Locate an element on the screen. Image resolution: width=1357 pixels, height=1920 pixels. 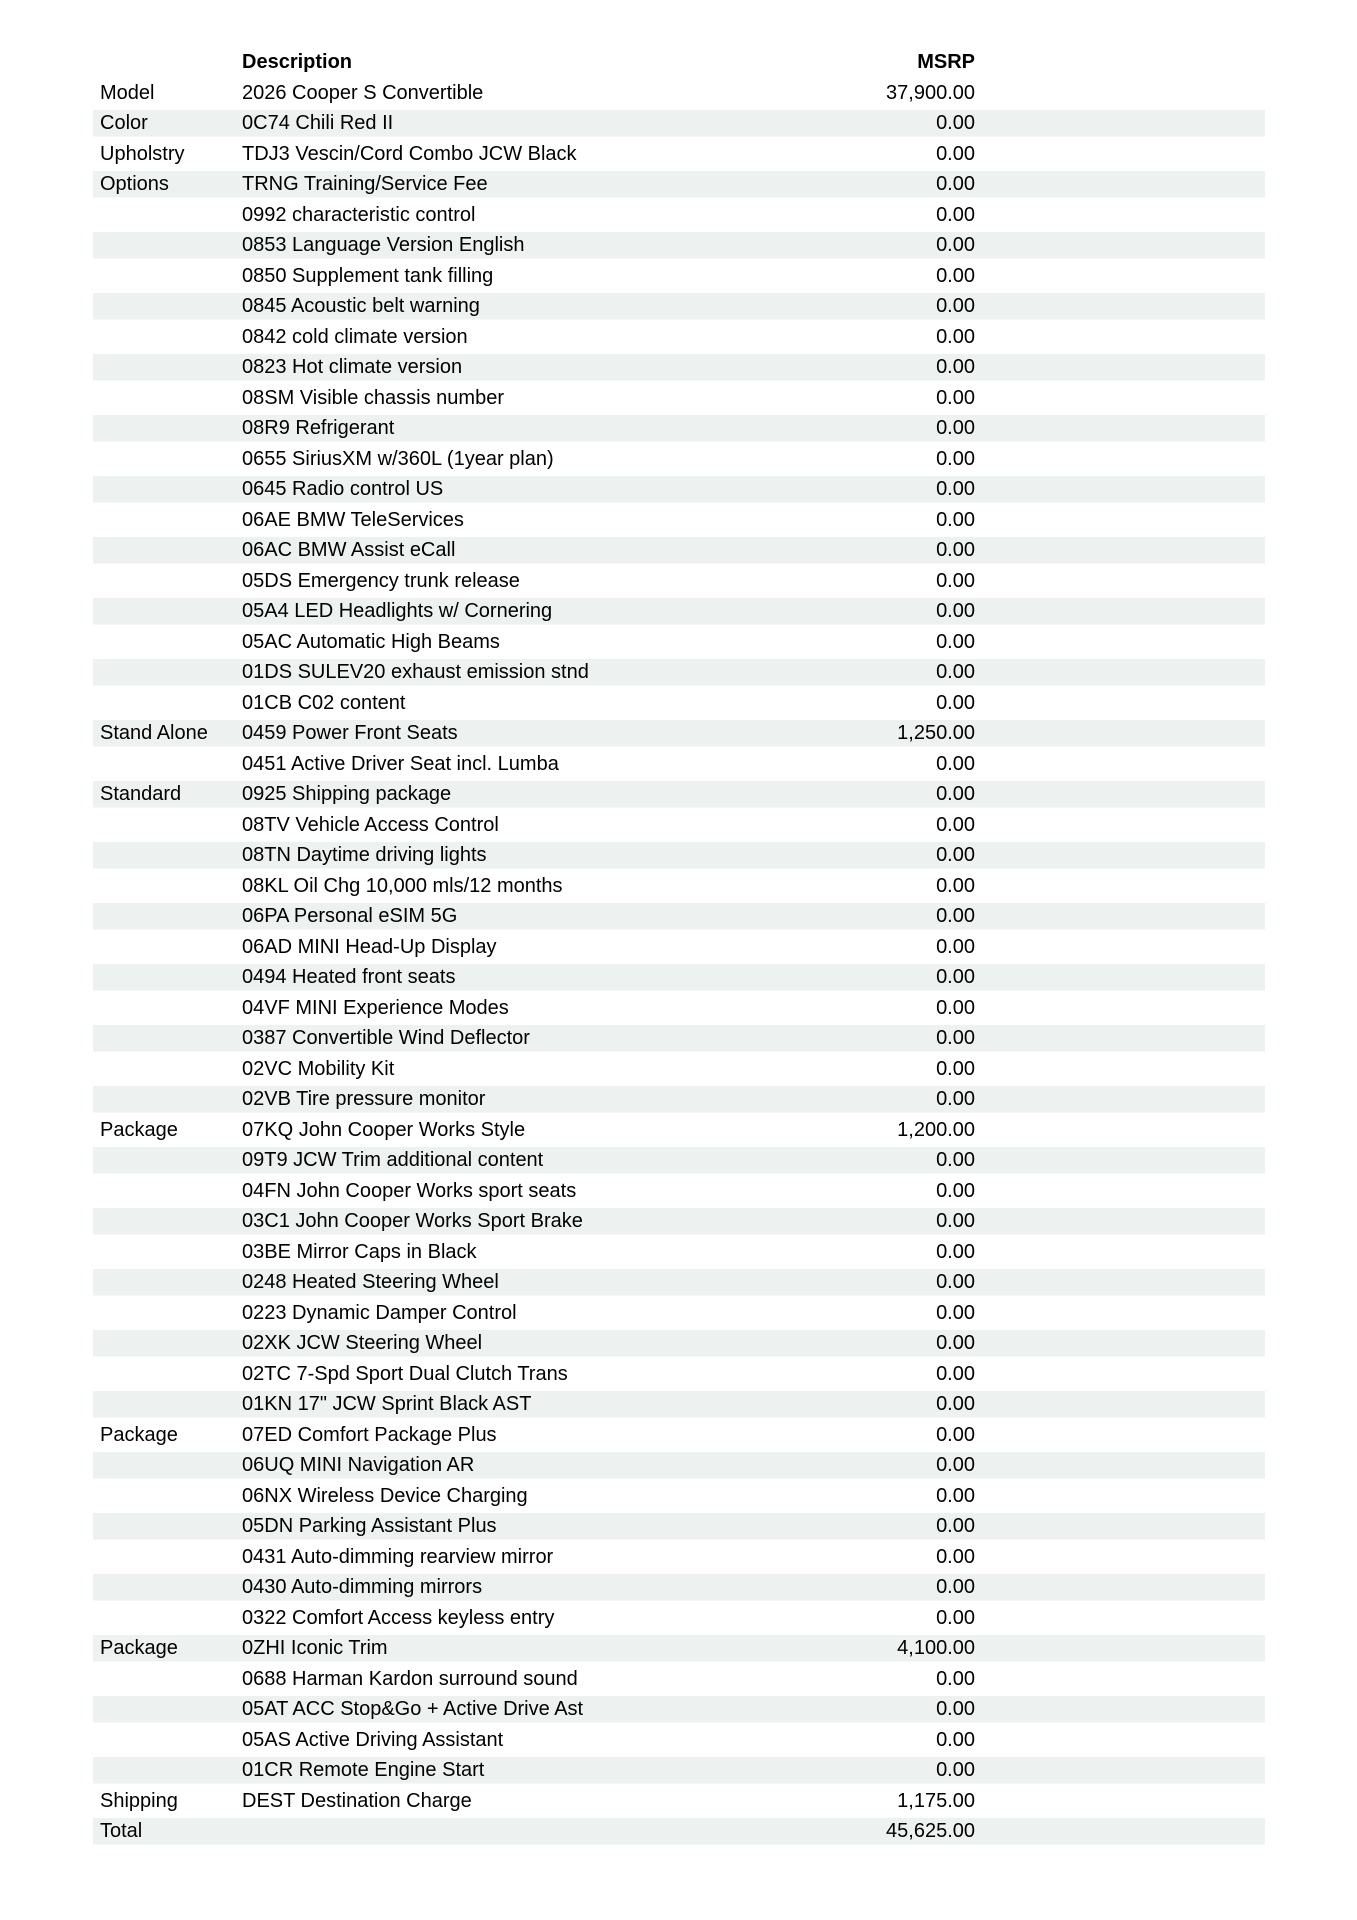
msrp-column-header: MSRP is located at coordinates (946, 62).